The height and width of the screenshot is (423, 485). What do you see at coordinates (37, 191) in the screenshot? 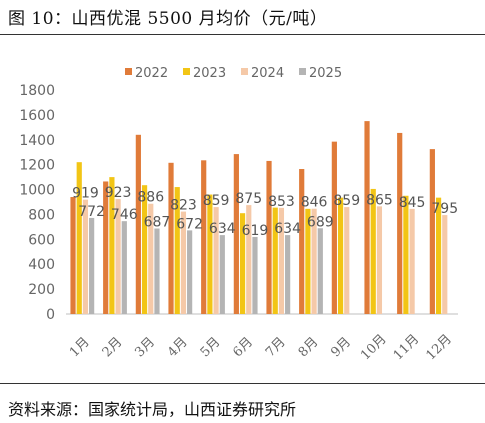
I see `y-tick-label: 1000` at bounding box center [37, 191].